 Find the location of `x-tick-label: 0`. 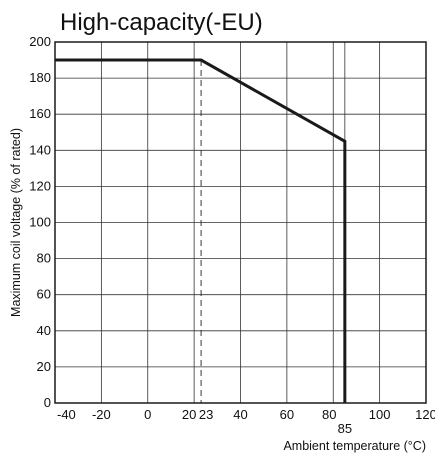

x-tick-label: 0 is located at coordinates (147, 414).